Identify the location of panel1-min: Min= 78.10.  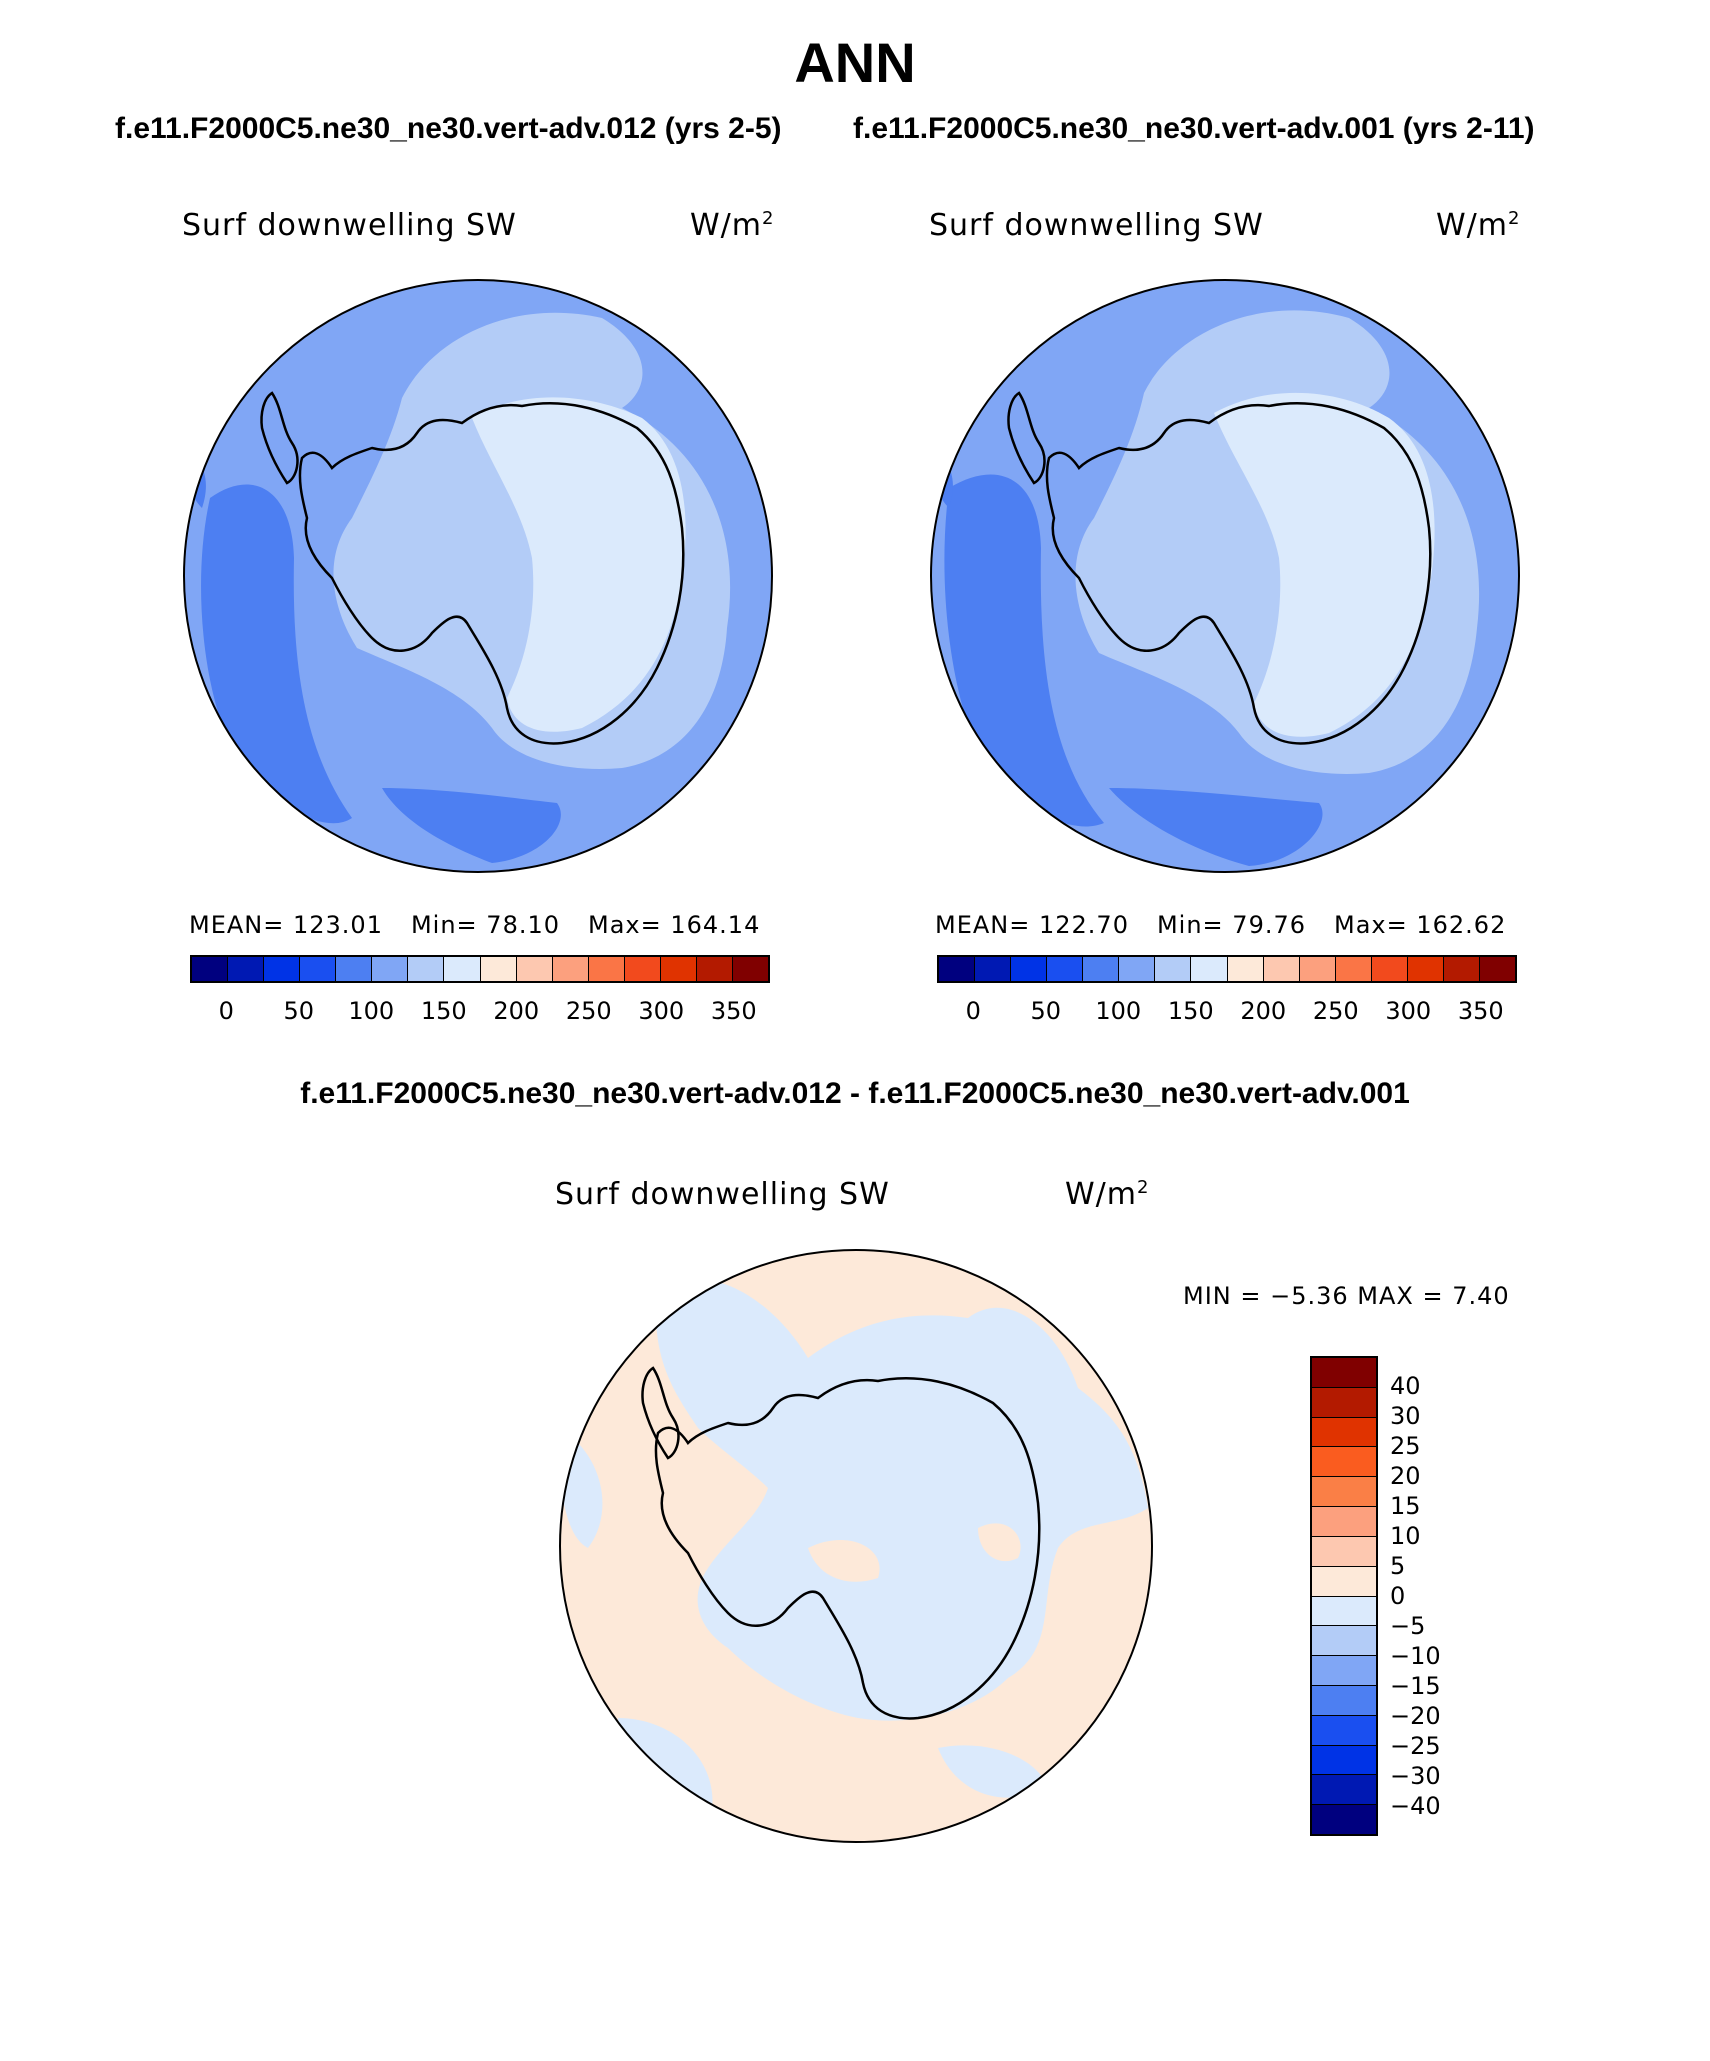
(485, 925).